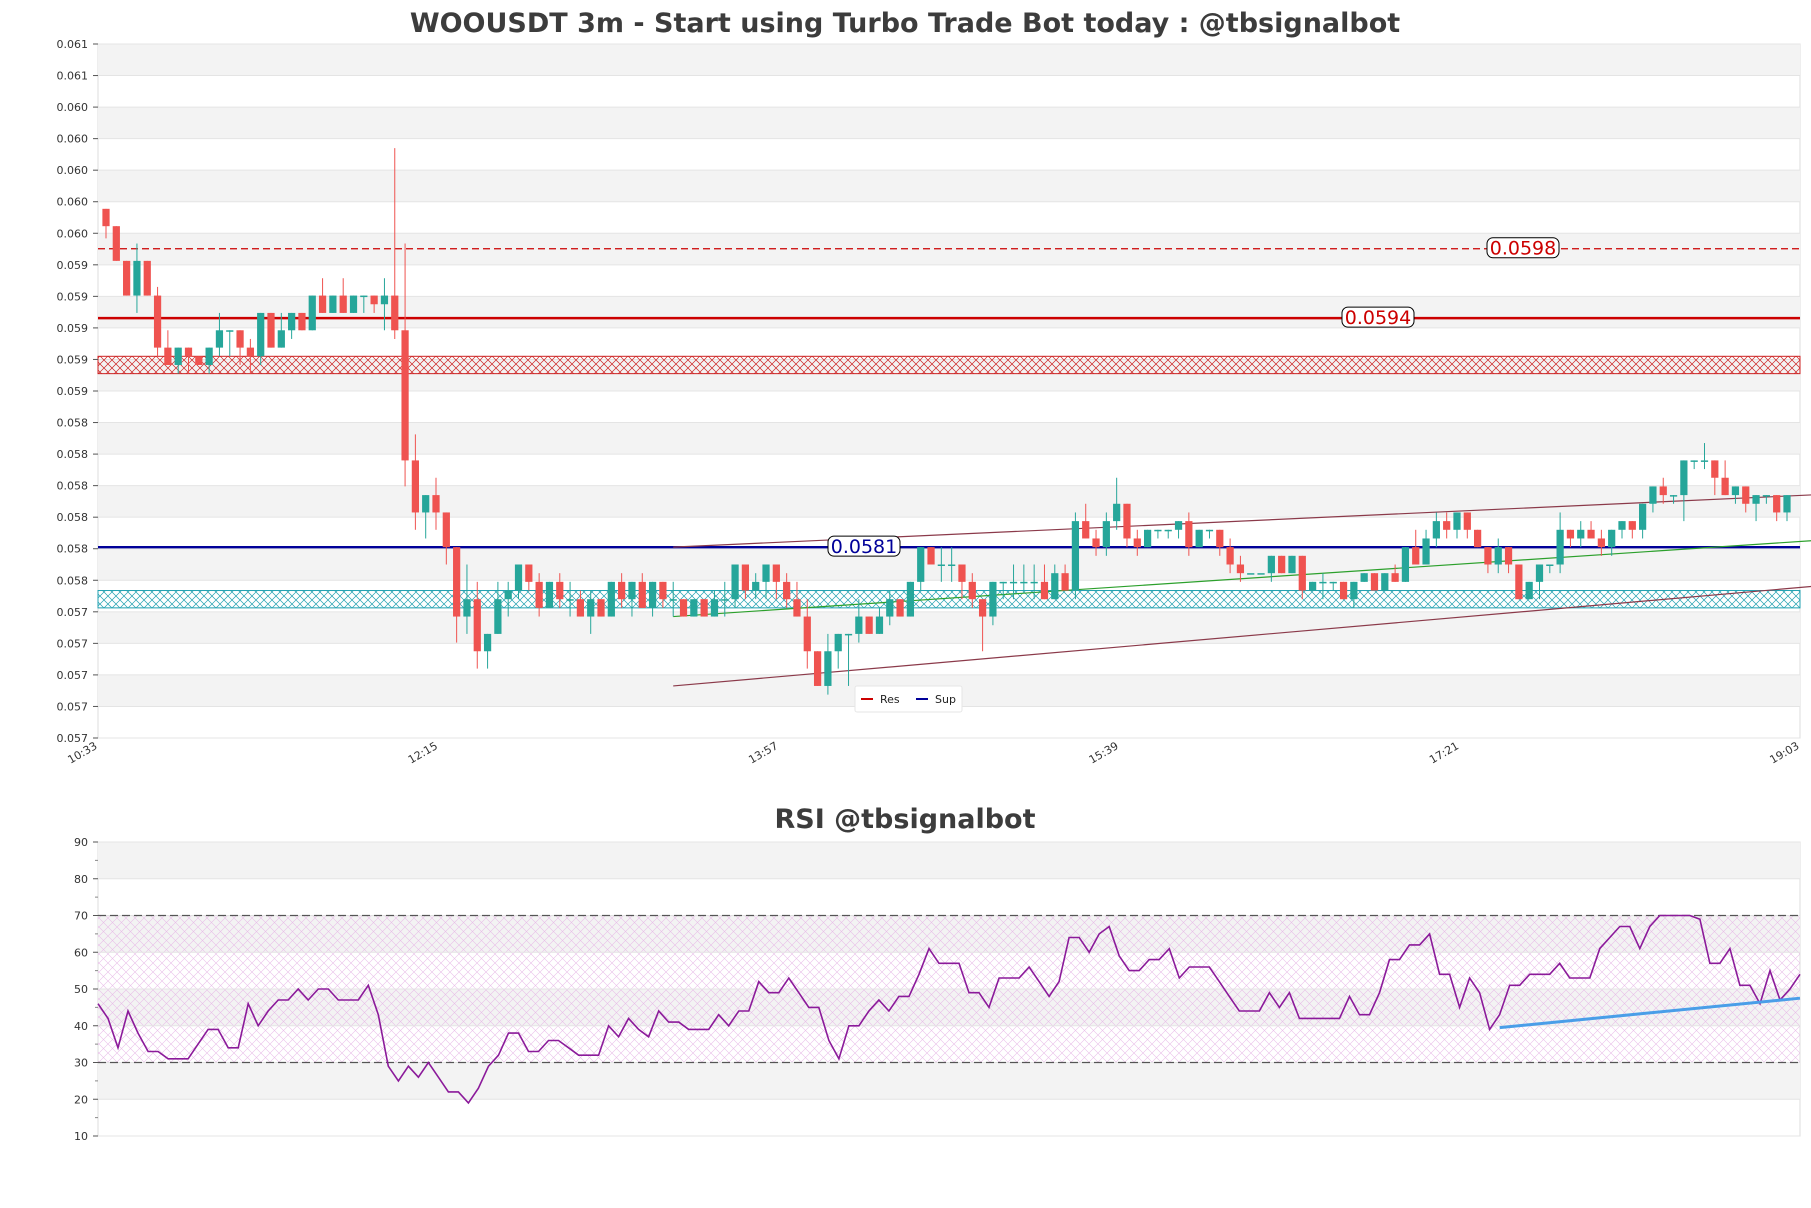 The image size is (1811, 1208). I want to click on rsi-y-tick-label: 90, so click(81, 842).